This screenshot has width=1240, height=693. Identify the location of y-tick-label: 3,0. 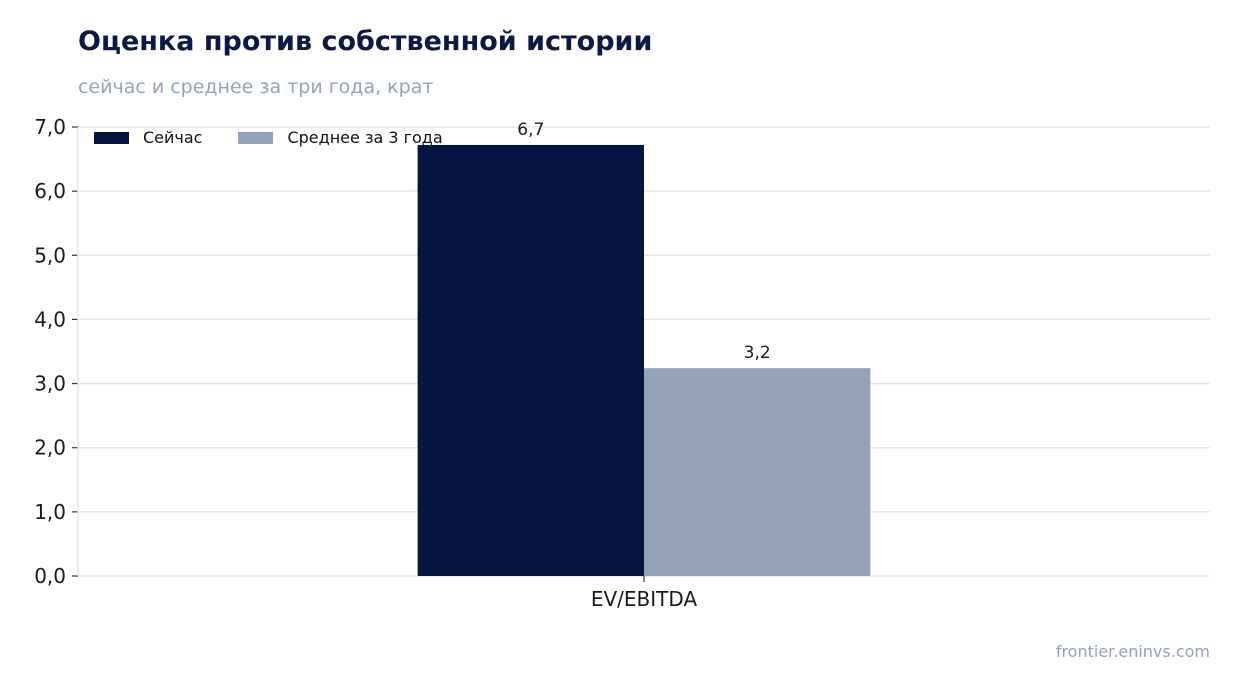
(50, 384).